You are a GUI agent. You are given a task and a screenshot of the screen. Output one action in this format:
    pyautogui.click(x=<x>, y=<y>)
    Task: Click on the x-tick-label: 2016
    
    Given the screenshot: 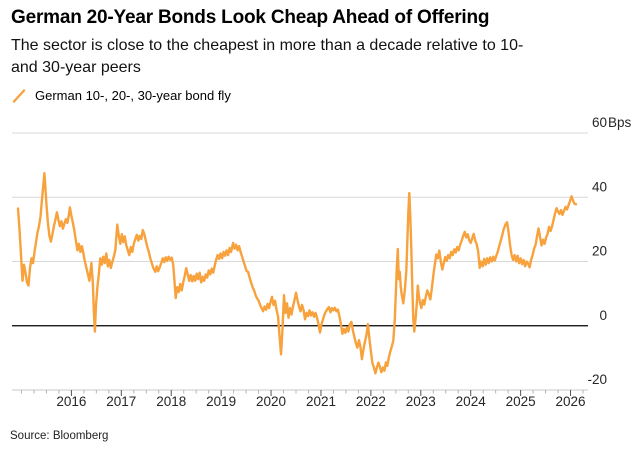 What is the action you would take?
    pyautogui.click(x=71, y=401)
    